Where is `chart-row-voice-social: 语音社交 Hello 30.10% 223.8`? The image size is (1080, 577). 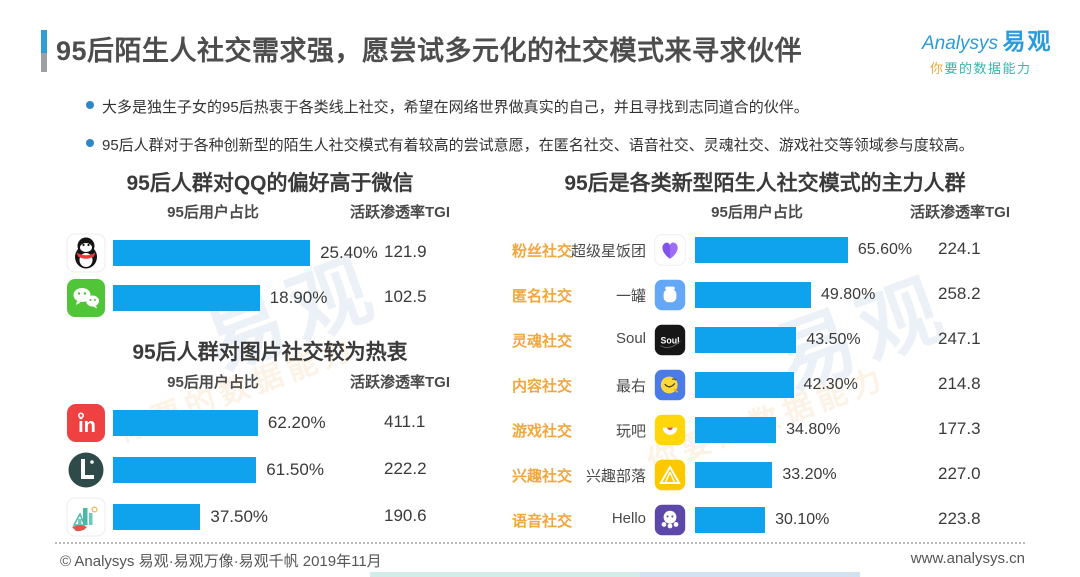 chart-row-voice-social: 语音社交 Hello 30.10% 223.8 is located at coordinates (540, 520).